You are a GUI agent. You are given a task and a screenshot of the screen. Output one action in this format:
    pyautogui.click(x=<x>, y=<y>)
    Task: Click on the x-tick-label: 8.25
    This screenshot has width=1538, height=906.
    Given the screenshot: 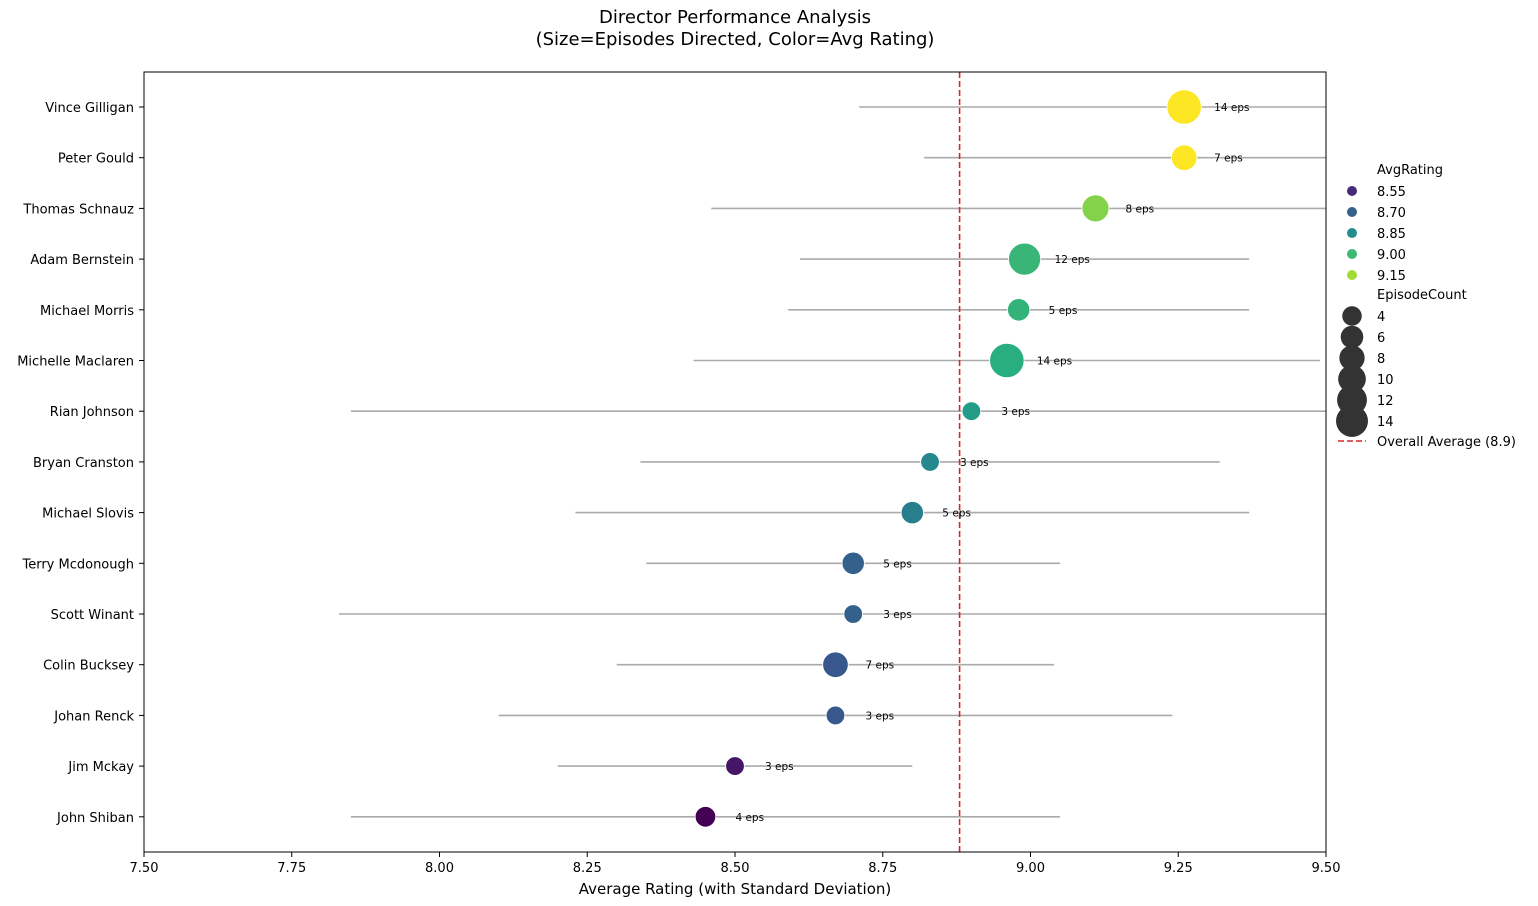 What is the action you would take?
    pyautogui.click(x=587, y=868)
    